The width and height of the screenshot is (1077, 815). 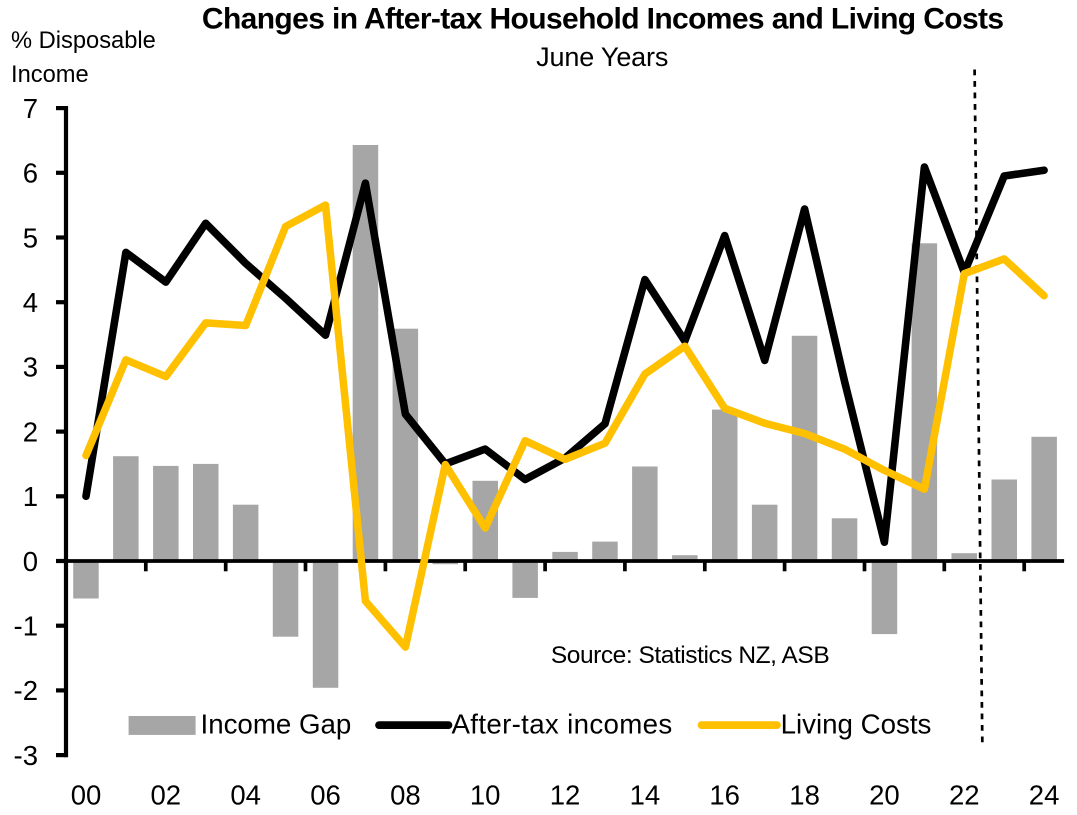 What do you see at coordinates (30, 561) in the screenshot?
I see `svg-text: 0` at bounding box center [30, 561].